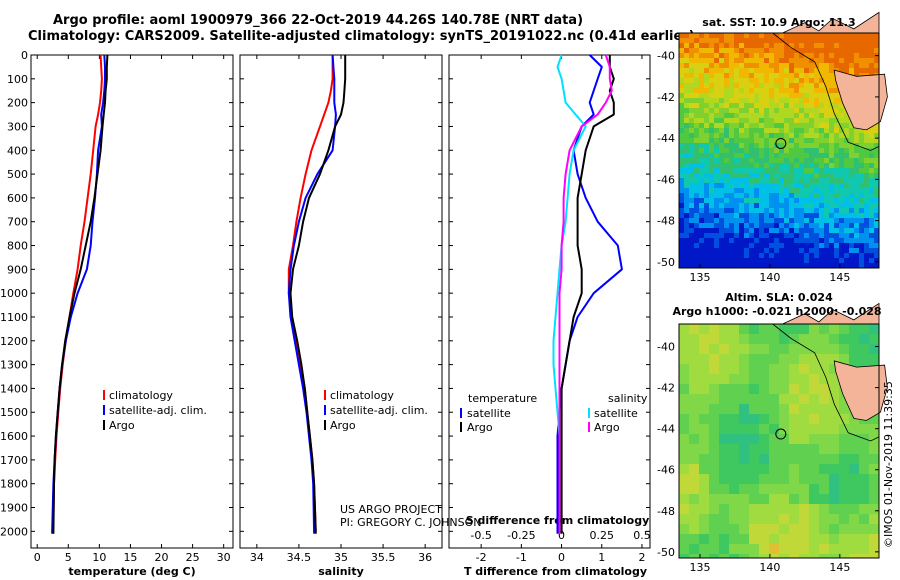 The height and width of the screenshot is (580, 900). I want to click on y-tick-label: -46, so click(666, 179).